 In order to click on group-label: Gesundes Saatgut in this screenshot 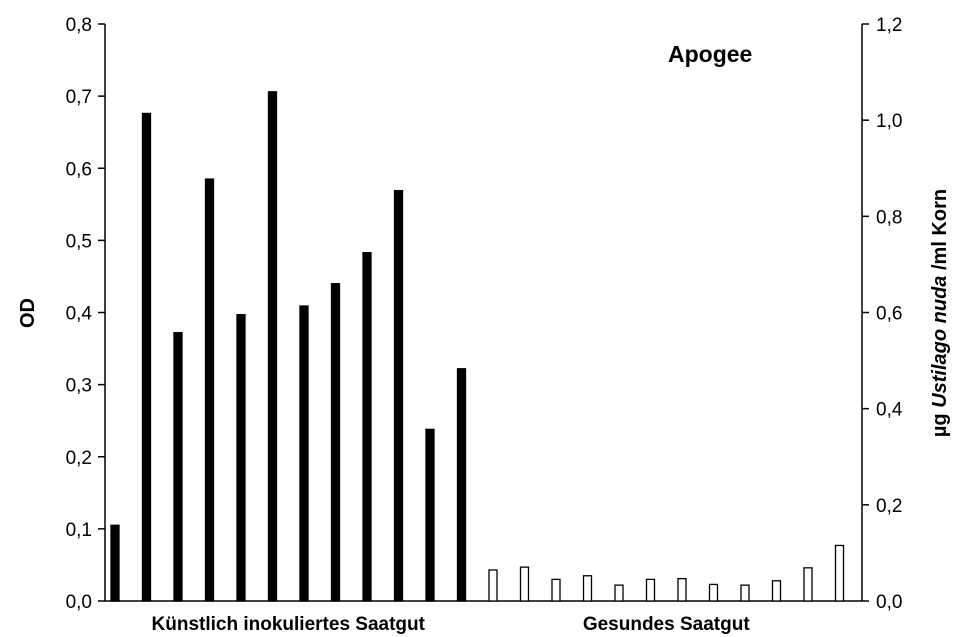, I will do `click(666, 624)`.